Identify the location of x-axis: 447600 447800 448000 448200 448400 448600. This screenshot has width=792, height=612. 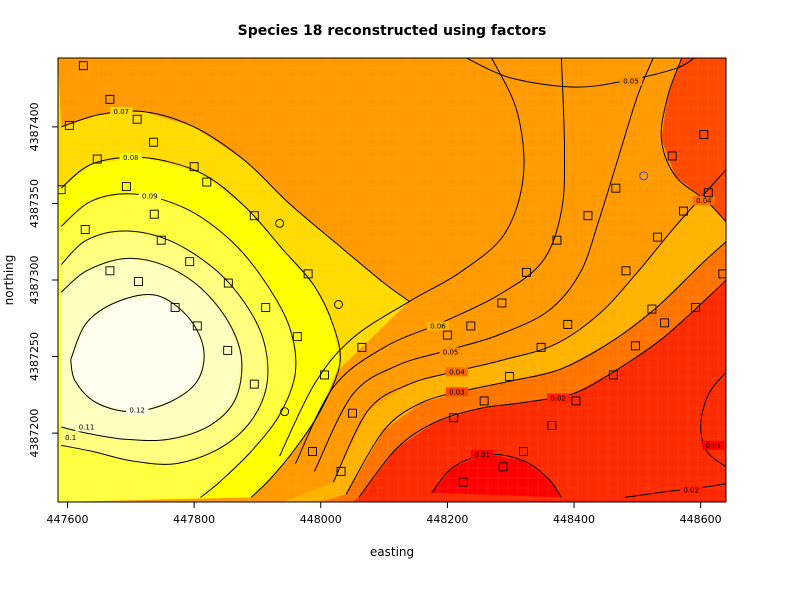
(384, 514).